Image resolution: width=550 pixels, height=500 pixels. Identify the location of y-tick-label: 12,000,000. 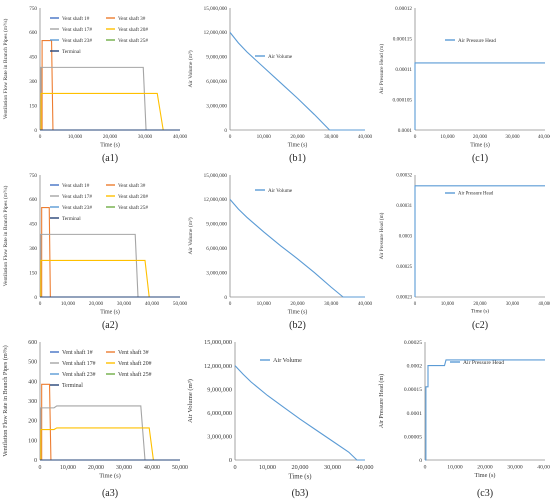
(218, 366).